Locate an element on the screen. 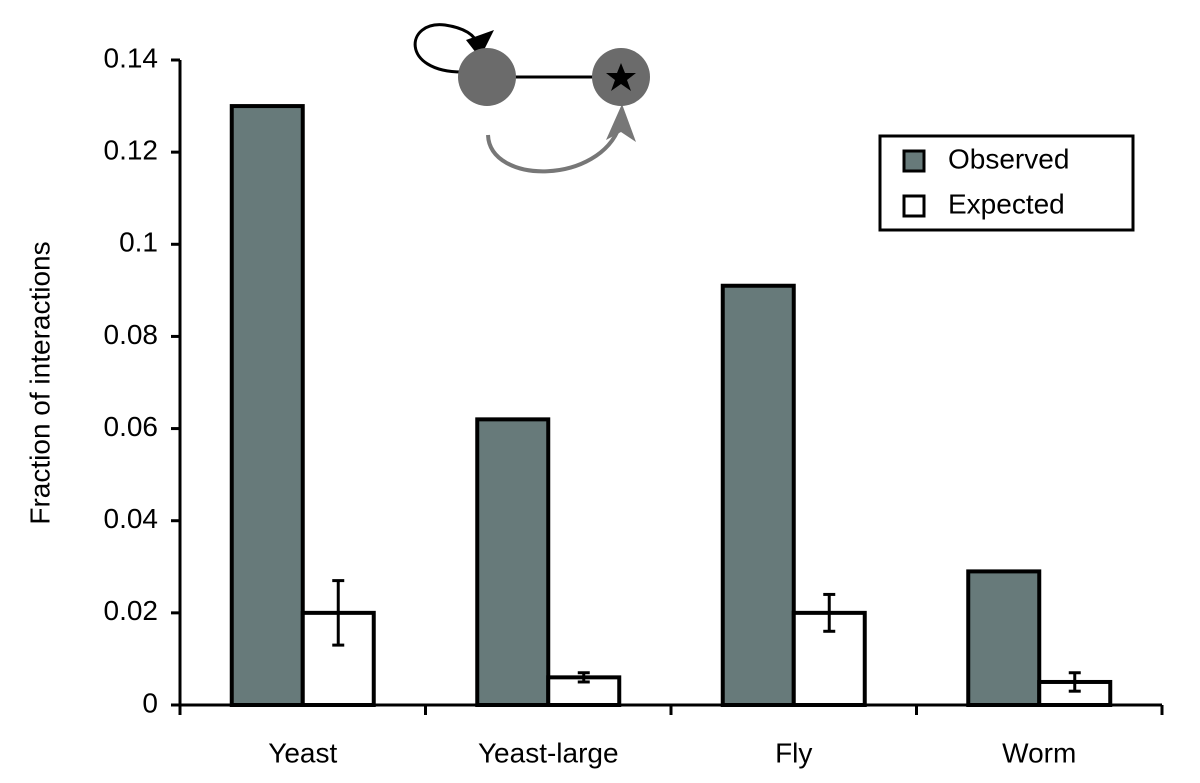 The height and width of the screenshot is (783, 1200). legend-label: Observed is located at coordinates (1008, 158).